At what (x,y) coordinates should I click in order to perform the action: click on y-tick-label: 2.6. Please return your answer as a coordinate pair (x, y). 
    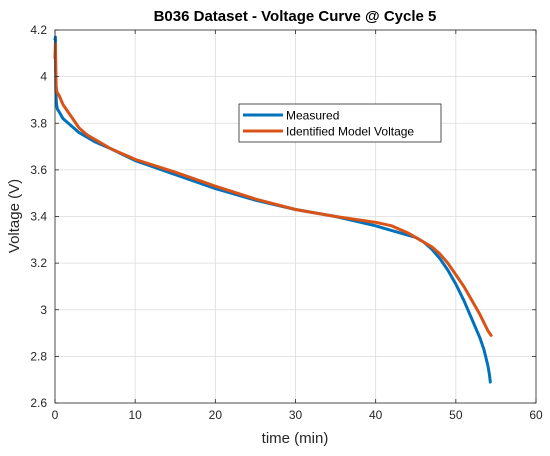
    Looking at the image, I should click on (38, 403).